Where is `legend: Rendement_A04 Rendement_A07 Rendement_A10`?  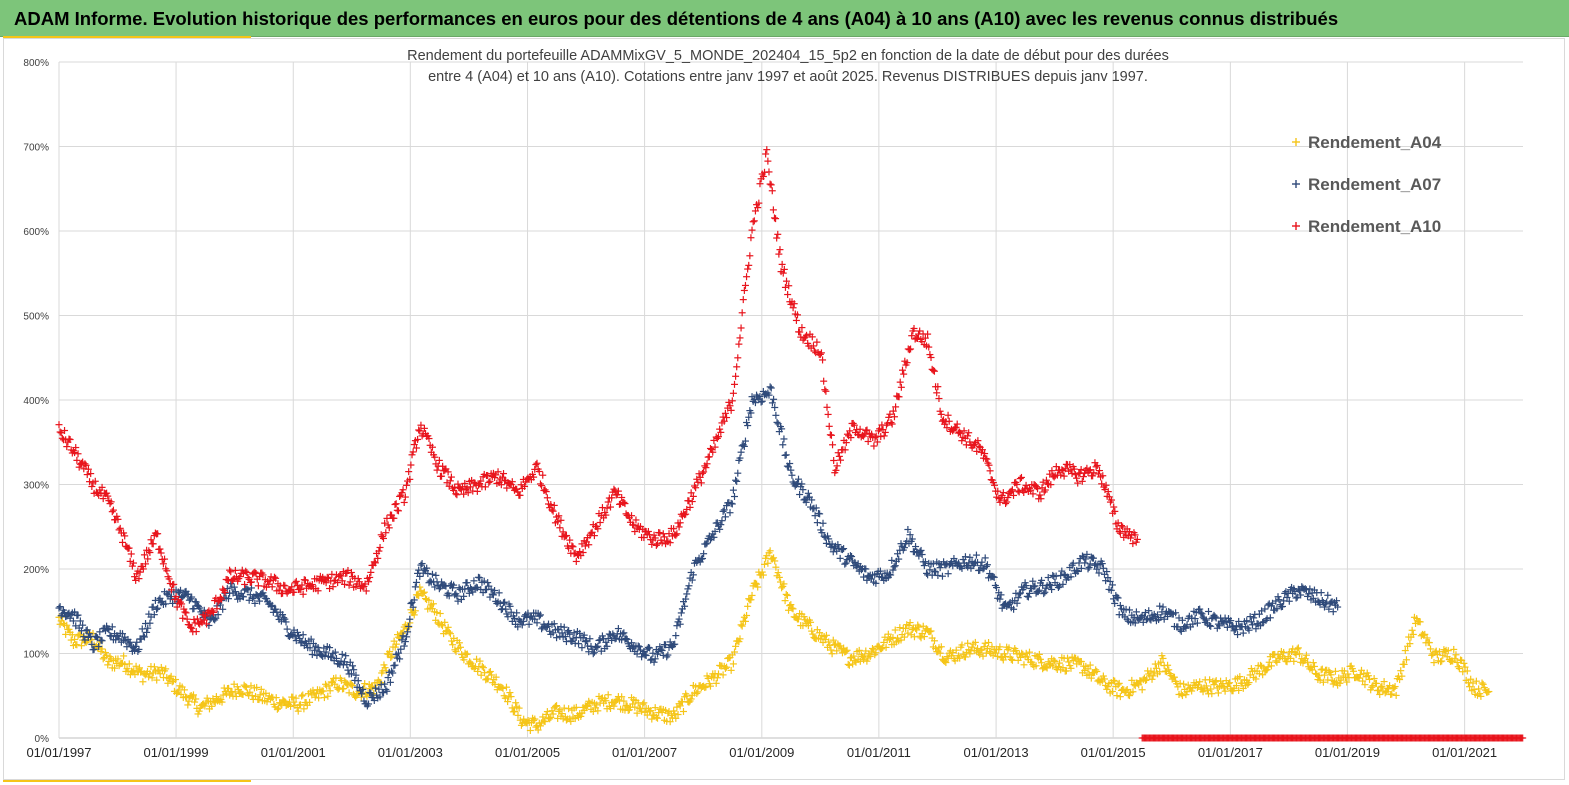
legend: Rendement_A04 Rendement_A07 Rendement_A10 is located at coordinates (1367, 184).